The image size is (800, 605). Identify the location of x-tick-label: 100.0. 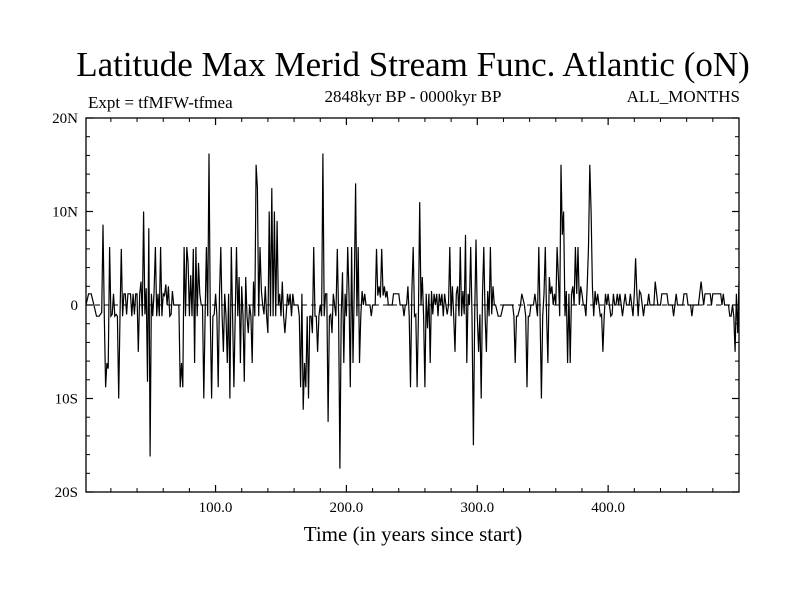
(216, 508).